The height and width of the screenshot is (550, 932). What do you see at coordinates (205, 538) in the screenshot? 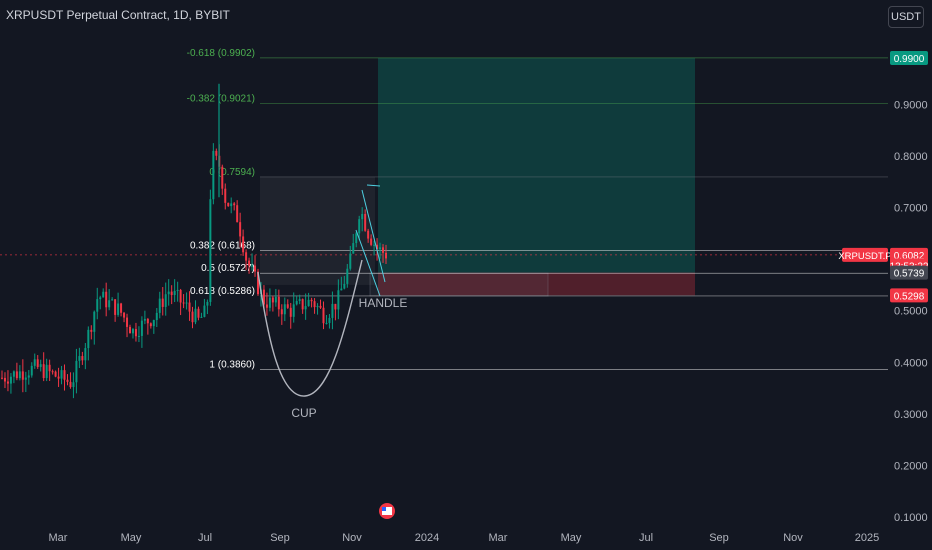
I see `x-tick-label: Jul` at bounding box center [205, 538].